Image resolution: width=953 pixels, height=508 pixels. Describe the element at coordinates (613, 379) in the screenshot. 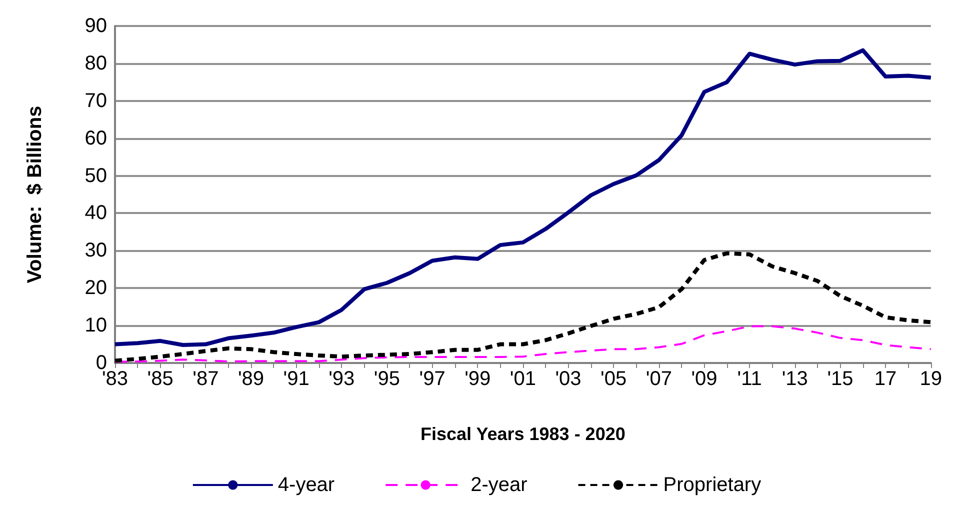

I see `x-tick-label: '05` at that location.